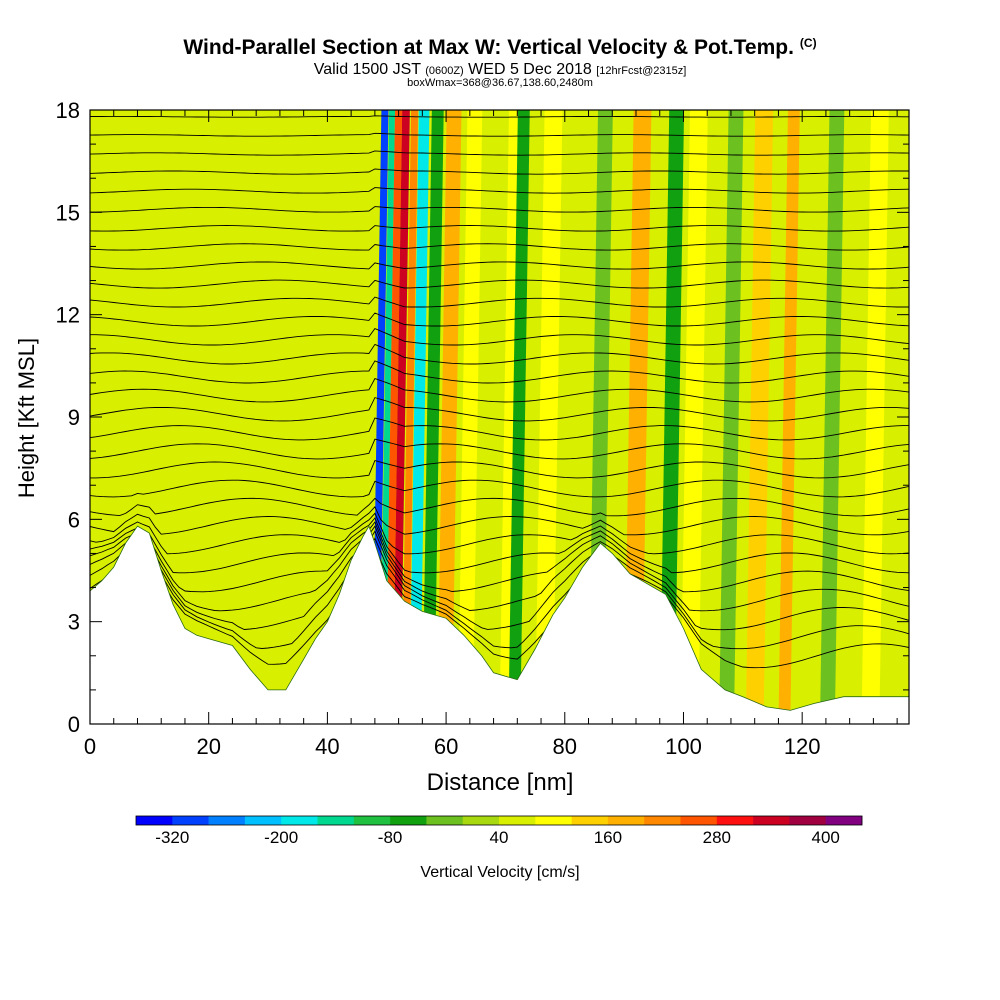 This screenshot has width=1000, height=1000. I want to click on x-tick-label: 60, so click(446, 746).